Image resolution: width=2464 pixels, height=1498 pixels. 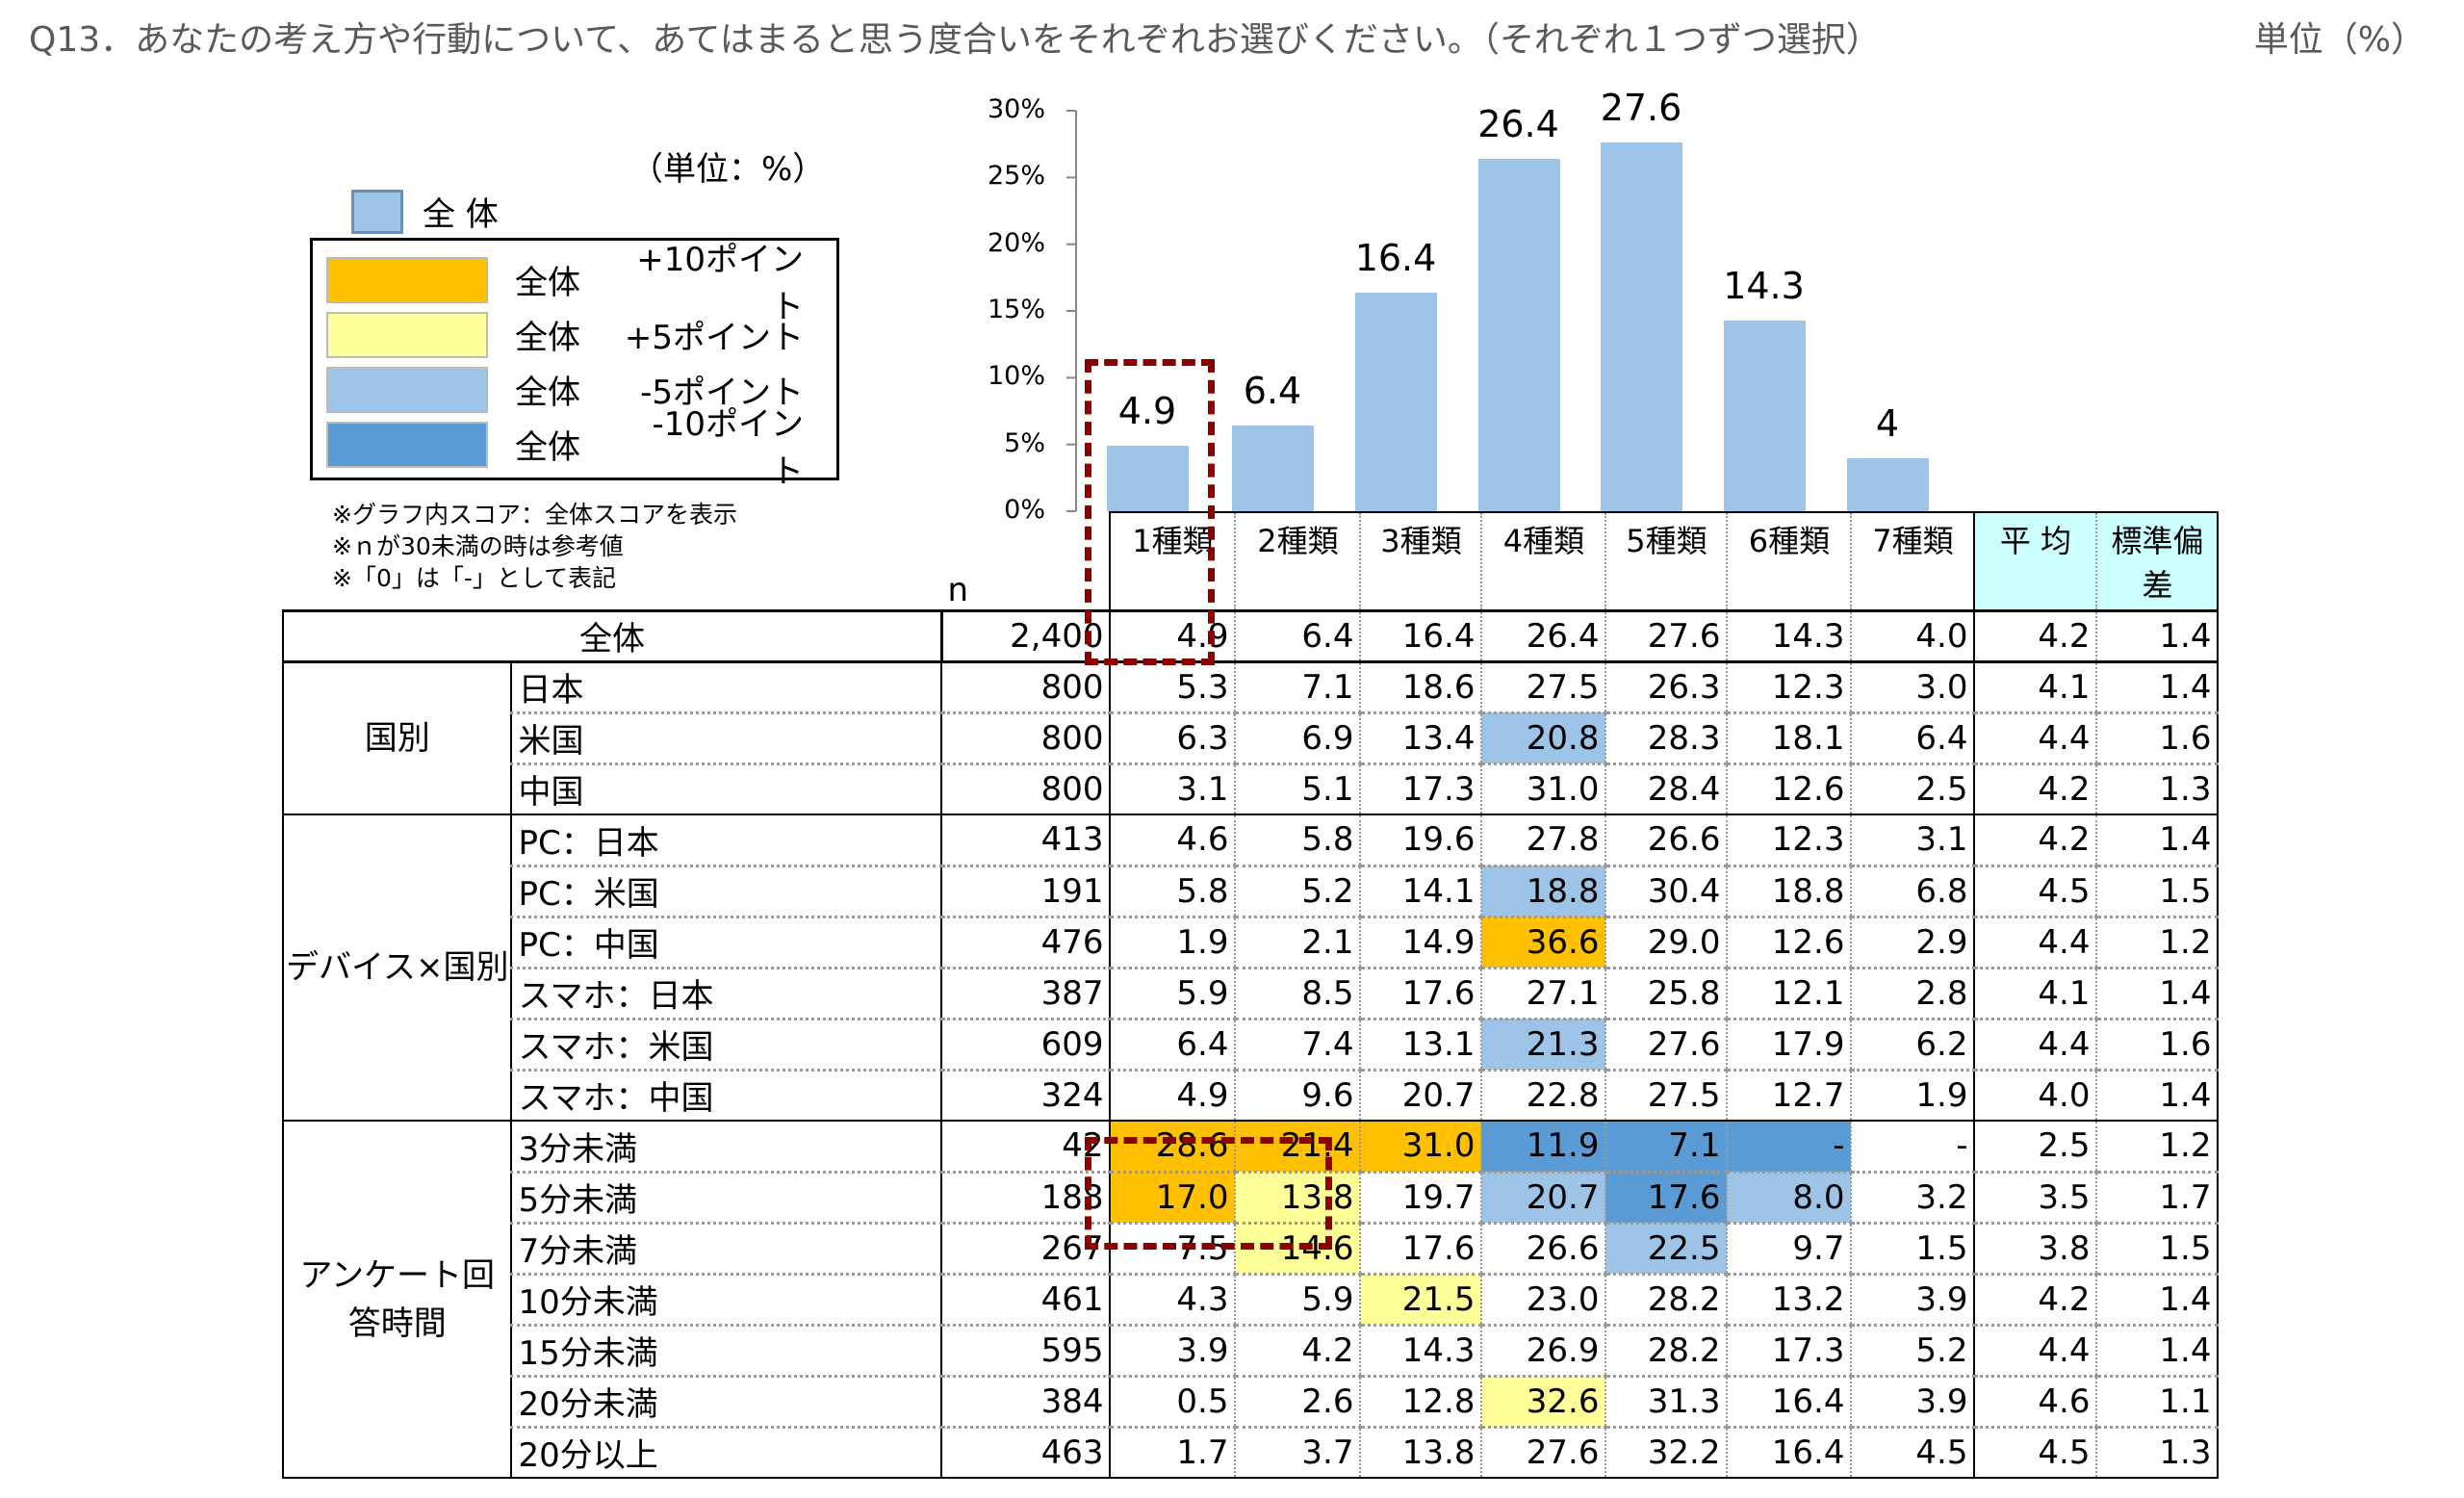 What do you see at coordinates (1298, 994) in the screenshot?
I see `table-cell: 8.5` at bounding box center [1298, 994].